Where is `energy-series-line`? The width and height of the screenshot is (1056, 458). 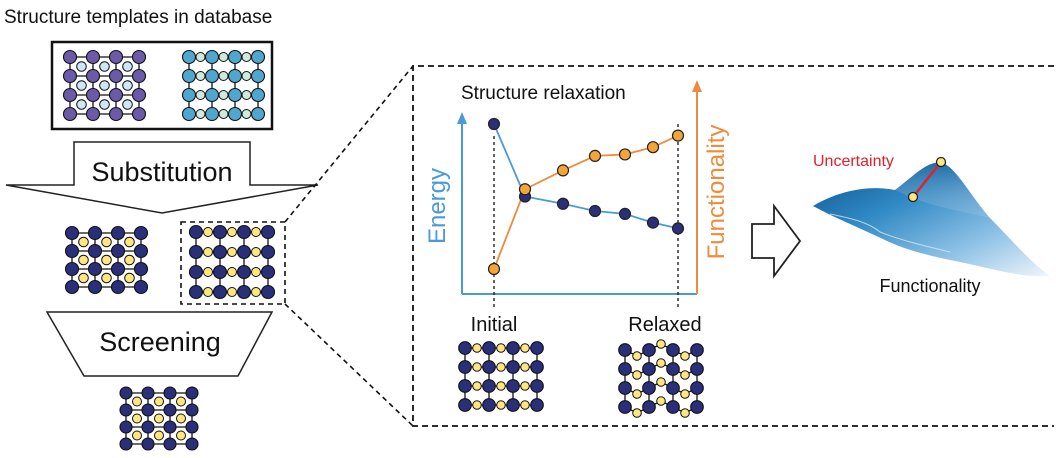
energy-series-line is located at coordinates (586, 176).